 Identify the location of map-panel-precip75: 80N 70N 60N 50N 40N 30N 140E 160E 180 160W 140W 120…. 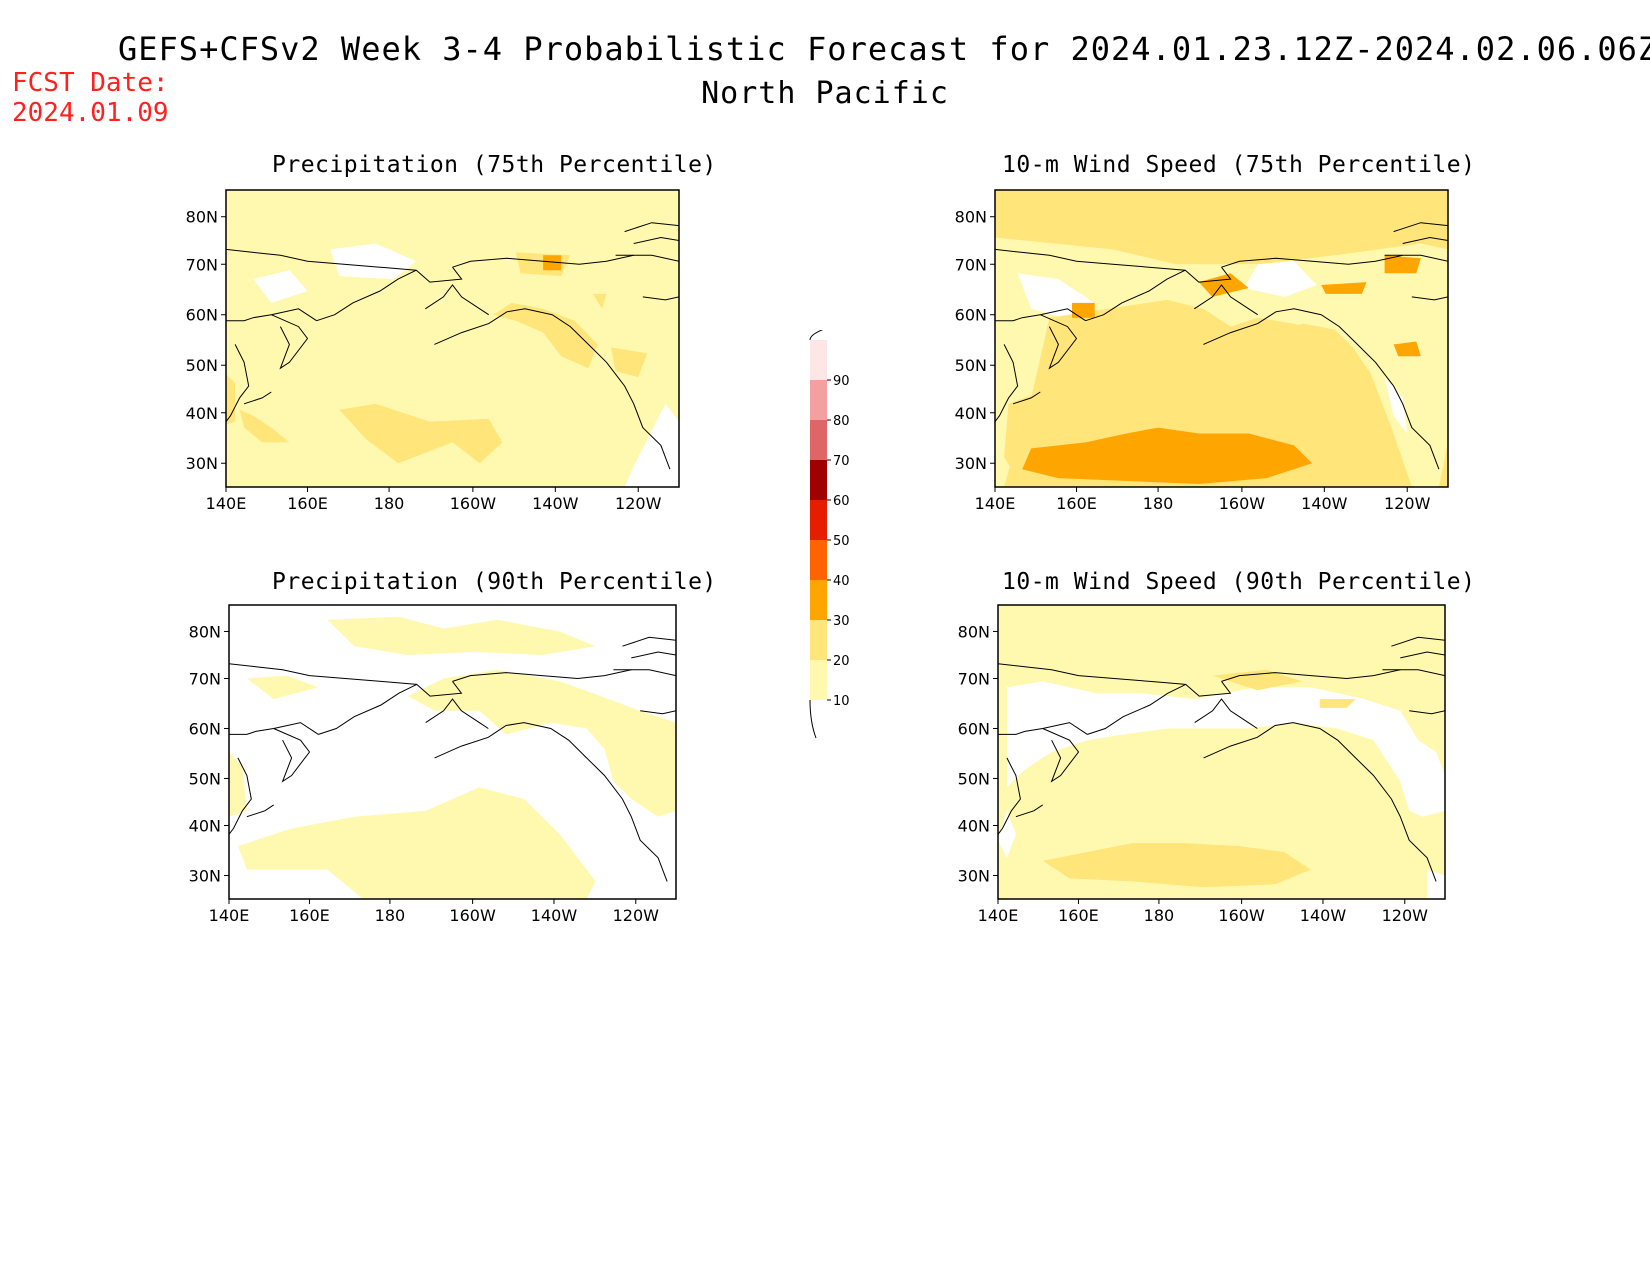
(433, 351).